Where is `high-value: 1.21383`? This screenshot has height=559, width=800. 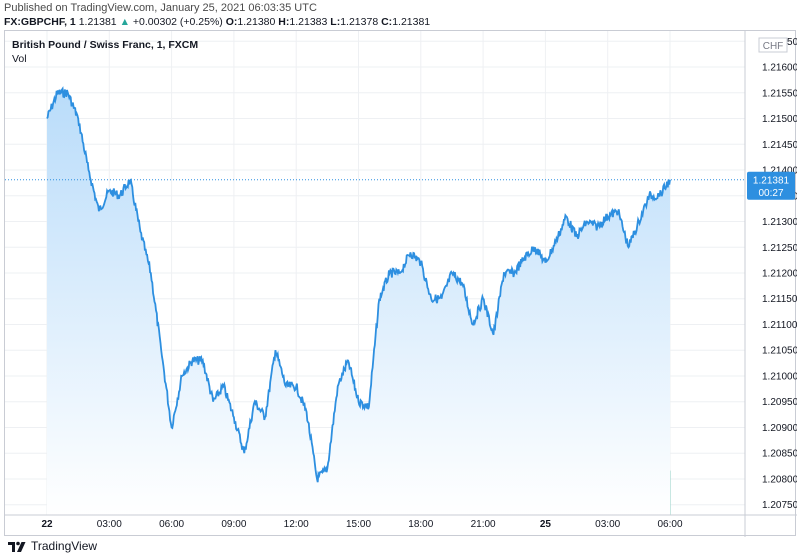
high-value: 1.21383 is located at coordinates (308, 22).